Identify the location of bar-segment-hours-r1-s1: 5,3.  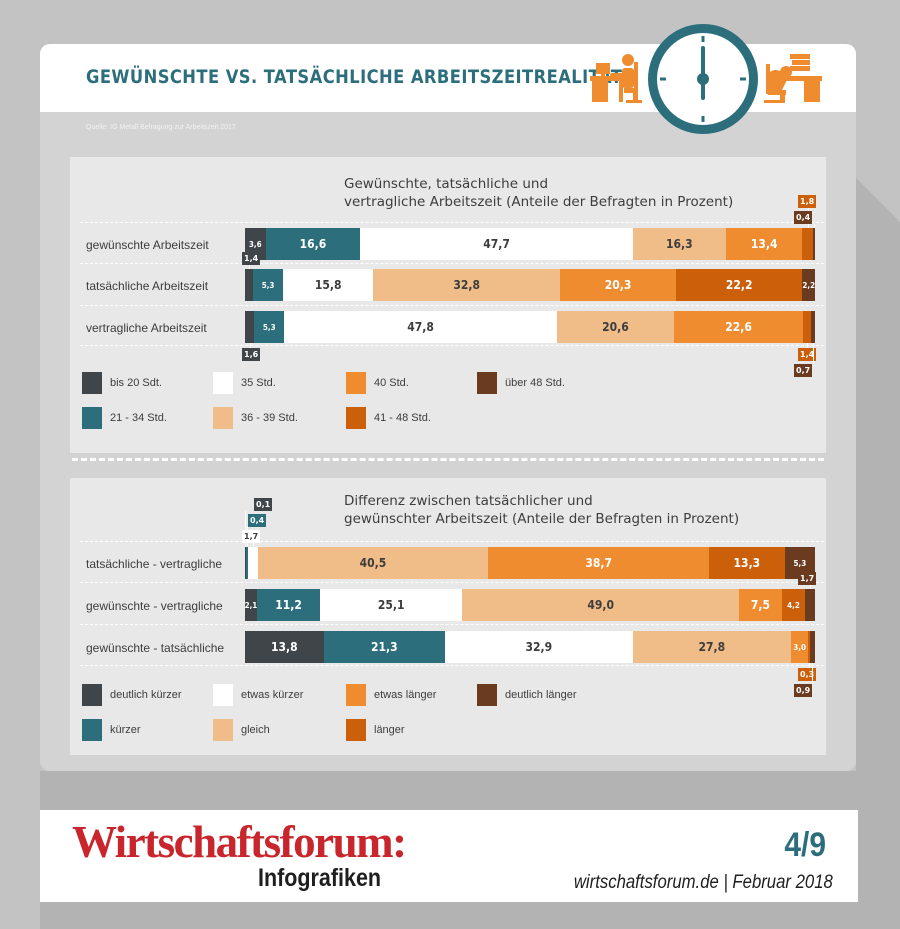
(268, 285).